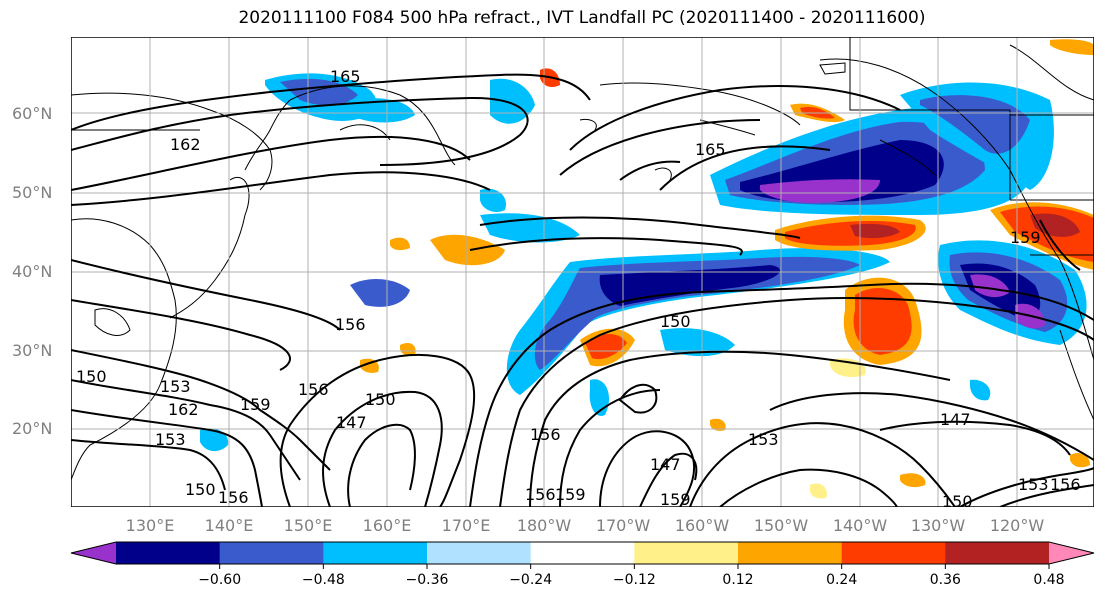 This screenshot has width=1105, height=601. What do you see at coordinates (323, 580) in the screenshot?
I see `colorbar-tick-label: −0.48` at bounding box center [323, 580].